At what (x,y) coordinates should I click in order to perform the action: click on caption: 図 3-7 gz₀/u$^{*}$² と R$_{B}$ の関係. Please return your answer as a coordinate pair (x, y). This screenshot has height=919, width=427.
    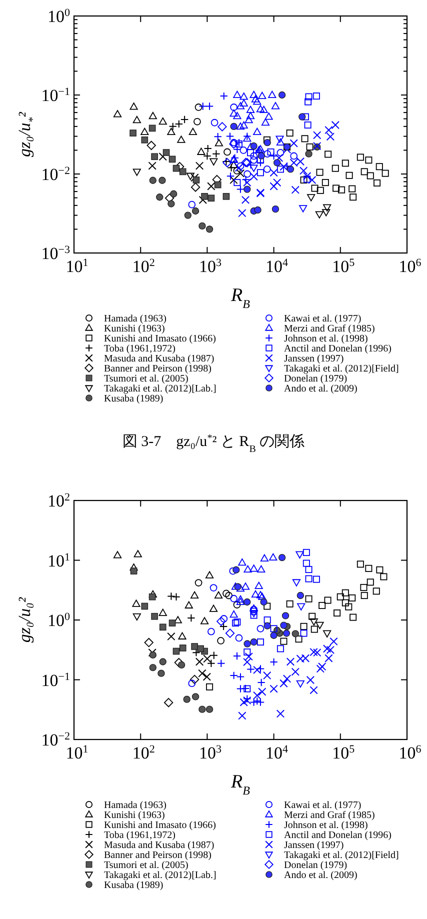
    Looking at the image, I should click on (213, 443).